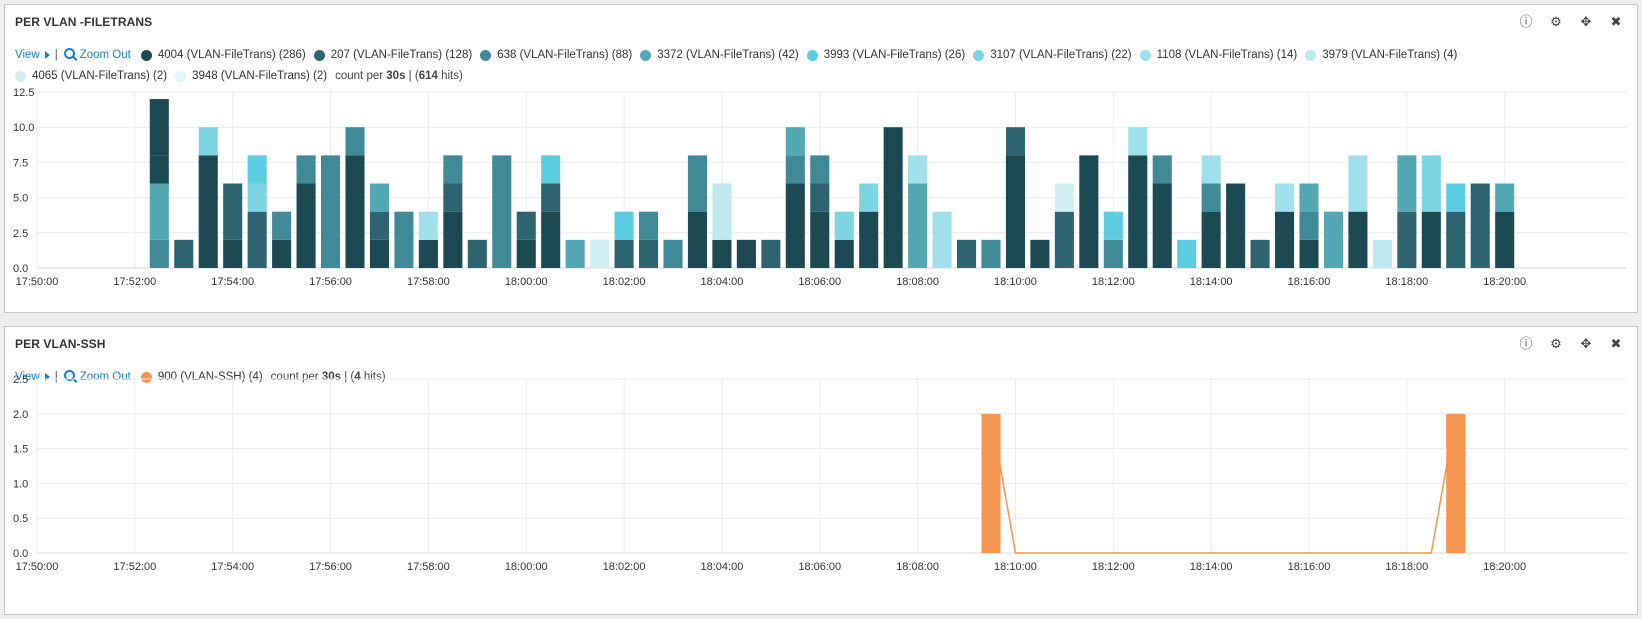 The image size is (1642, 619). What do you see at coordinates (1218, 55) in the screenshot?
I see `legend-item: 1108 (VLAN-FileTrans) (14)` at bounding box center [1218, 55].